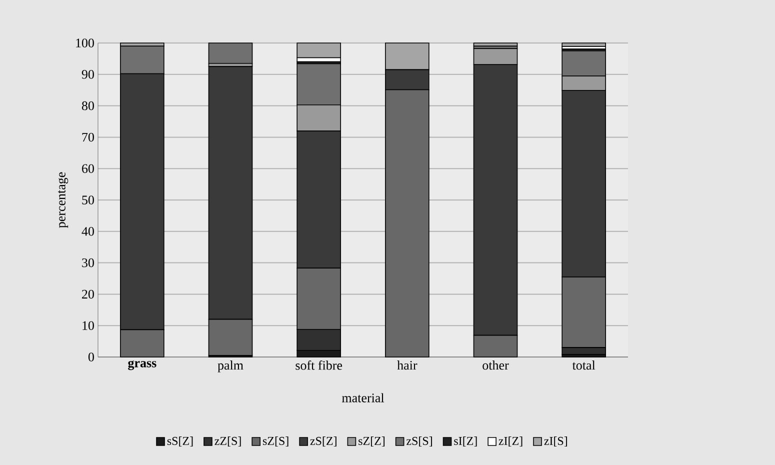  Describe the element at coordinates (419, 441) in the screenshot. I see `legend-label: zS[S]` at that location.